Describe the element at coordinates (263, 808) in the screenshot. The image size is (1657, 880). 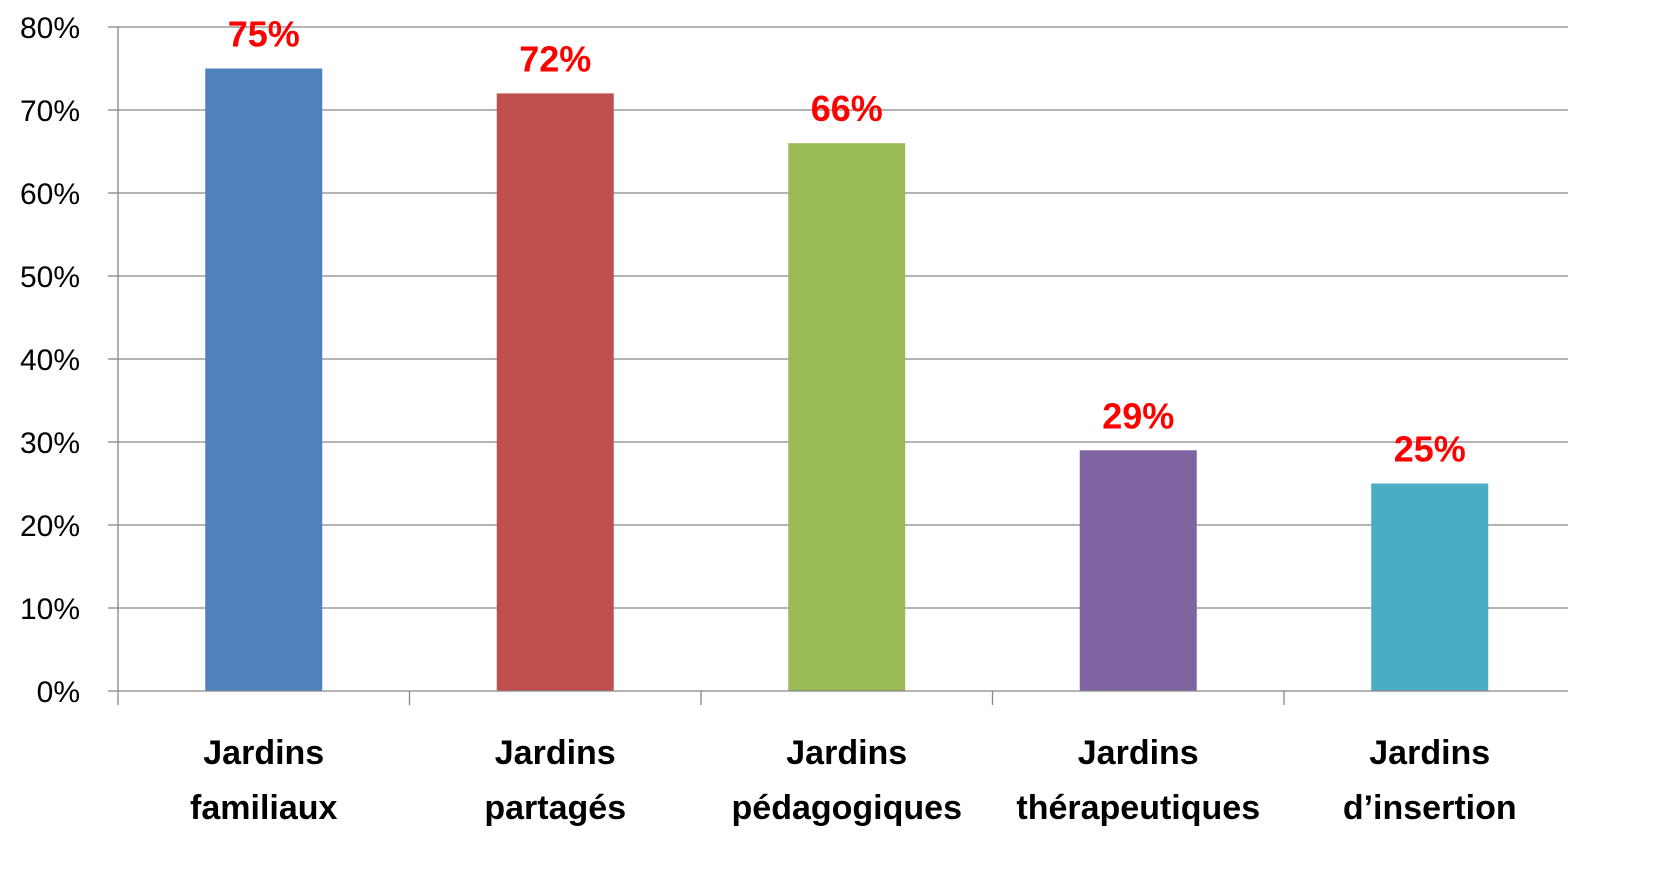
I see `category-label-line: familiaux` at that location.